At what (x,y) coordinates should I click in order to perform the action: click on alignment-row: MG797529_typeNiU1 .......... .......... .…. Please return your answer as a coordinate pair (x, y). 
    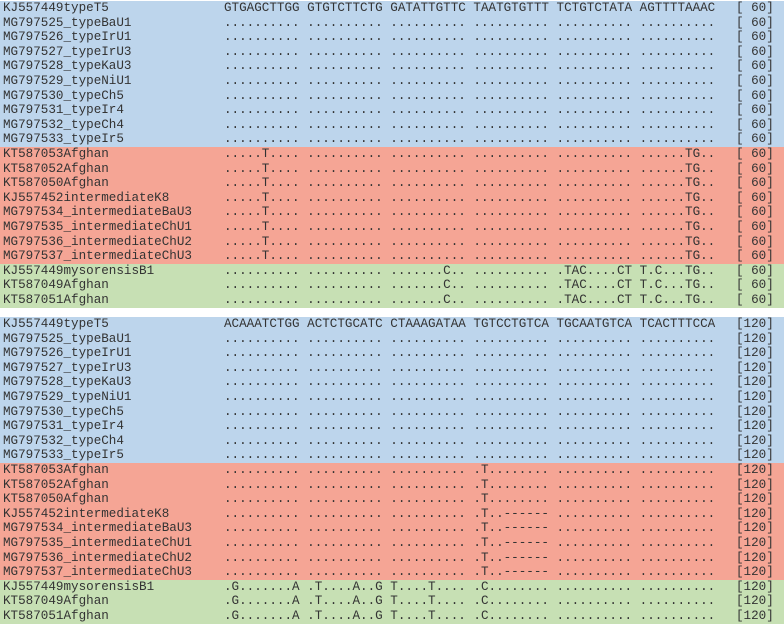
    Looking at the image, I should click on (392, 81).